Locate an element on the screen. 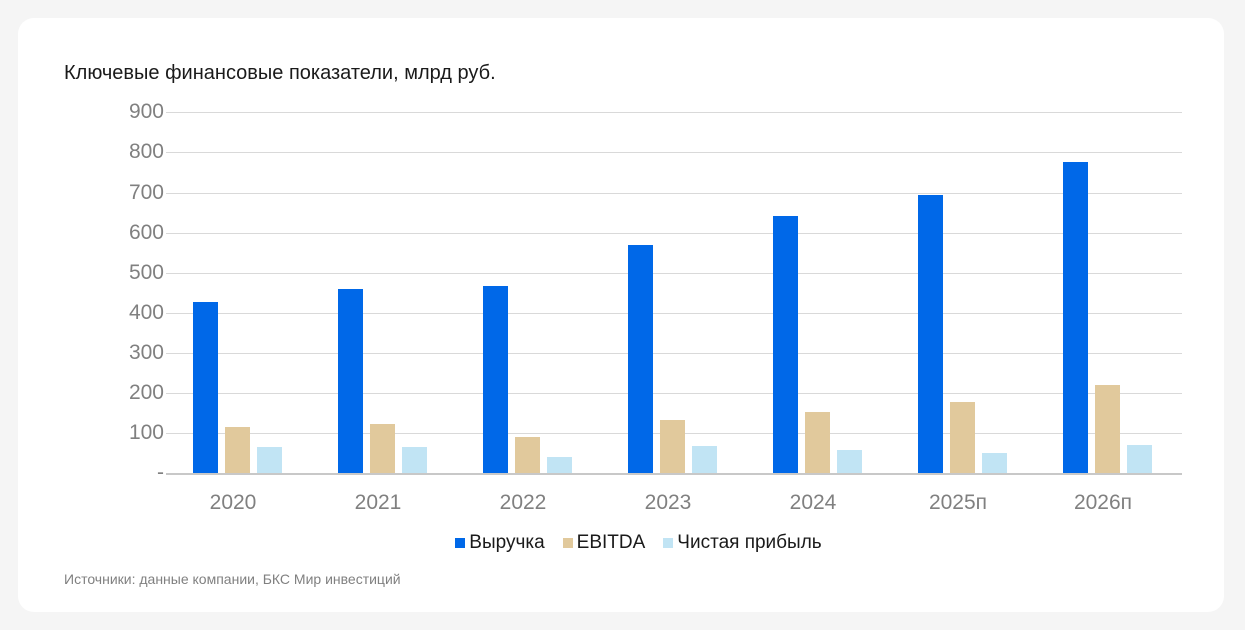  y-tick-label: 500 is located at coordinates (146, 272).